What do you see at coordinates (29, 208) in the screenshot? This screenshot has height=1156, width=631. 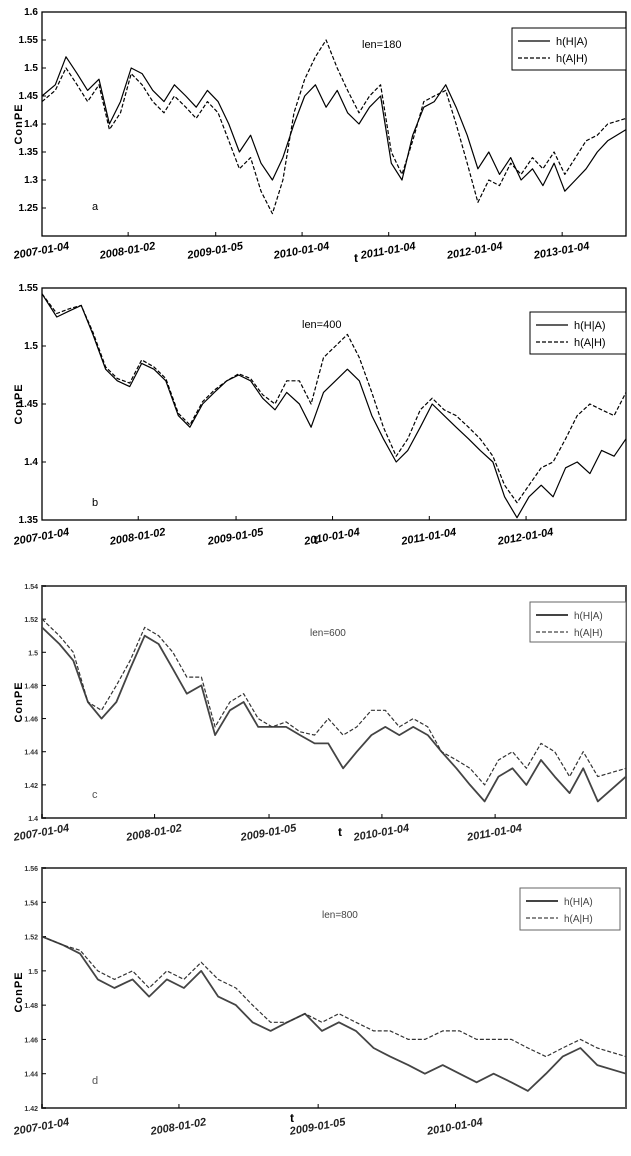 I see `y-tick-label: 1.25` at bounding box center [29, 208].